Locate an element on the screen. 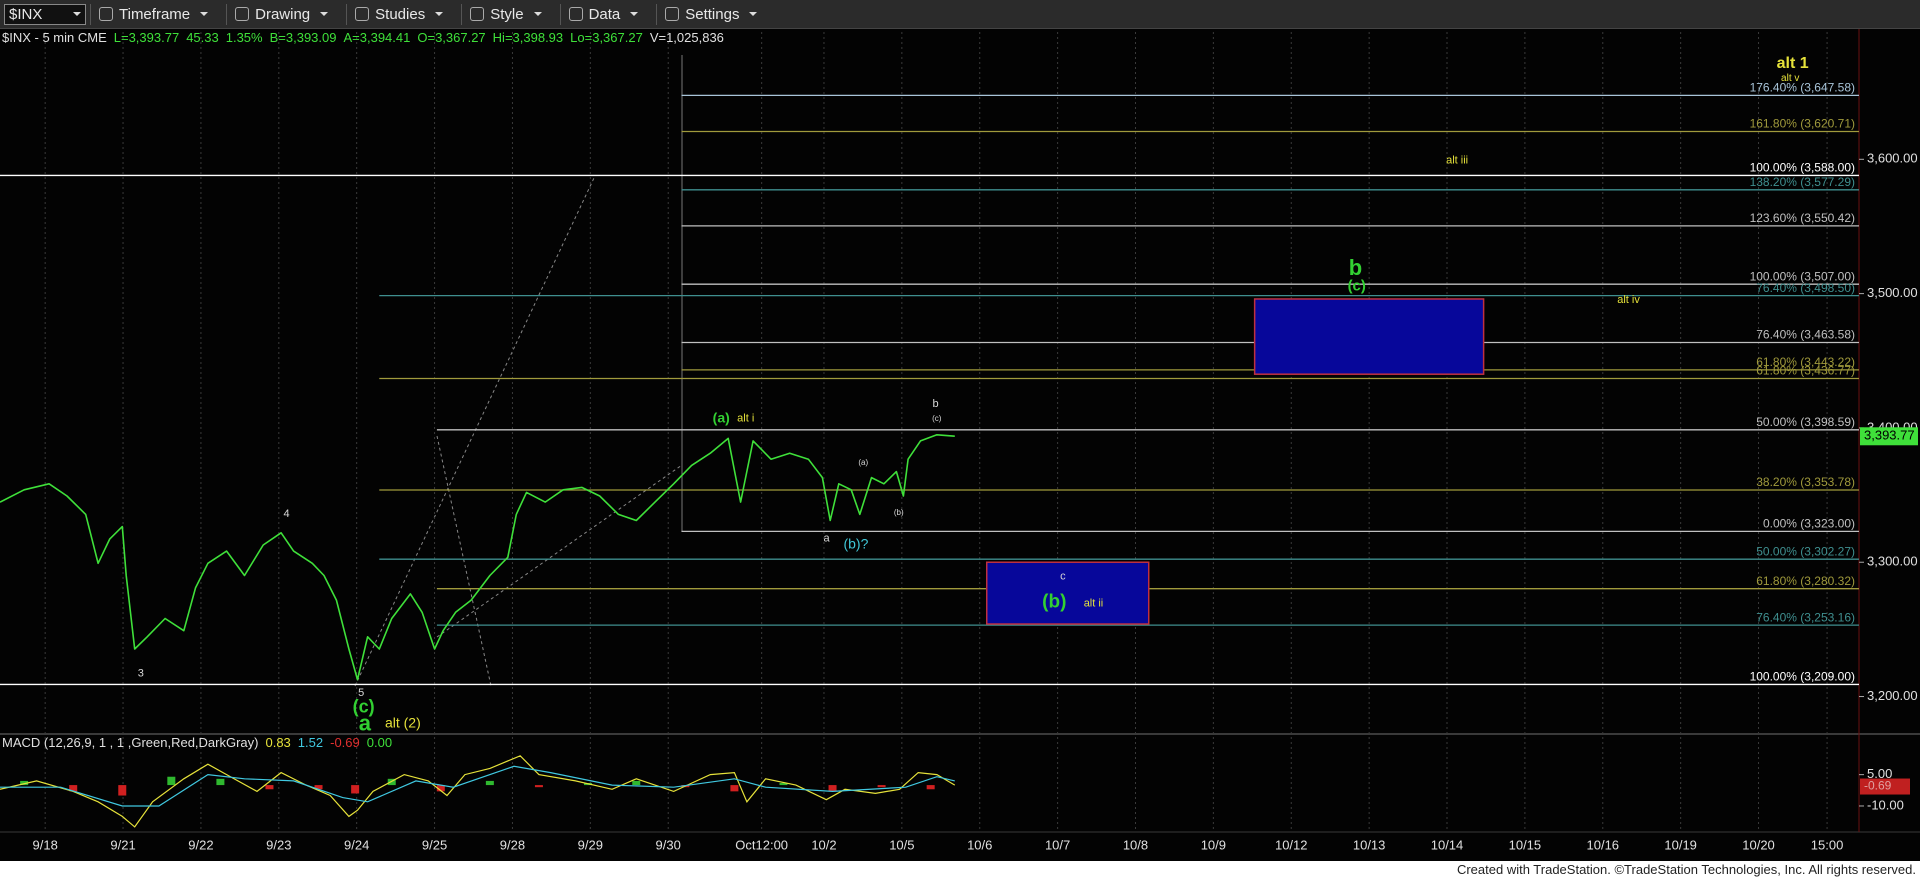 The height and width of the screenshot is (879, 1920). macd-line is located at coordinates (477, 786).